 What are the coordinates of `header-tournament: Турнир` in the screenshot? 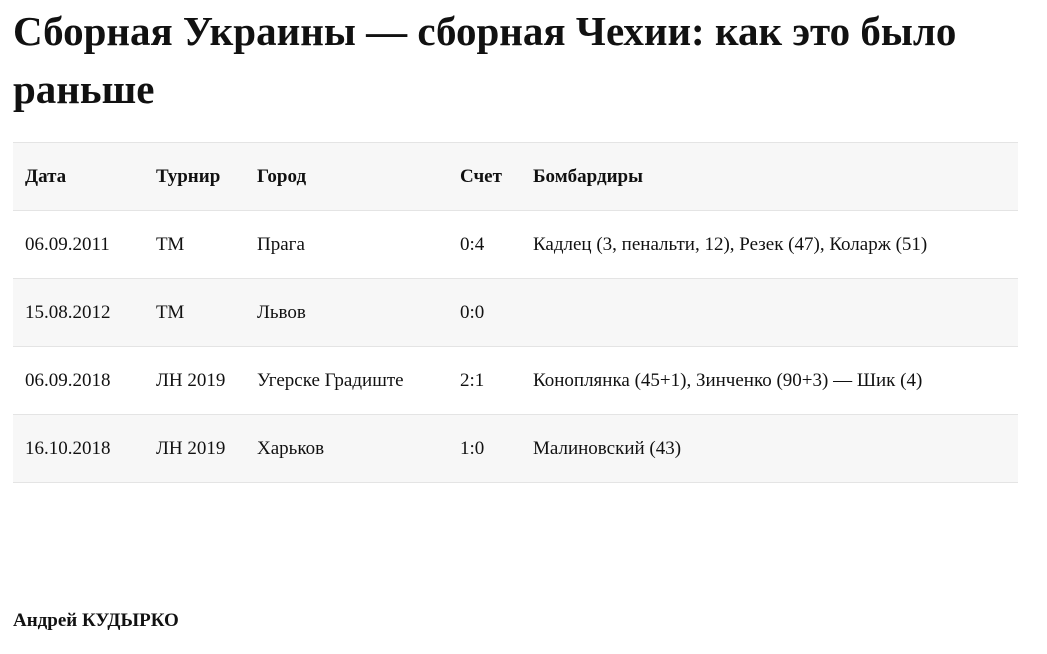 It's located at (194, 176).